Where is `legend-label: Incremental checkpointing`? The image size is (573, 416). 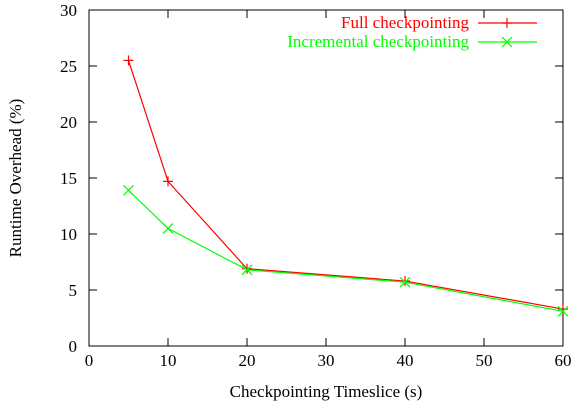
legend-label: Incremental checkpointing is located at coordinates (378, 41).